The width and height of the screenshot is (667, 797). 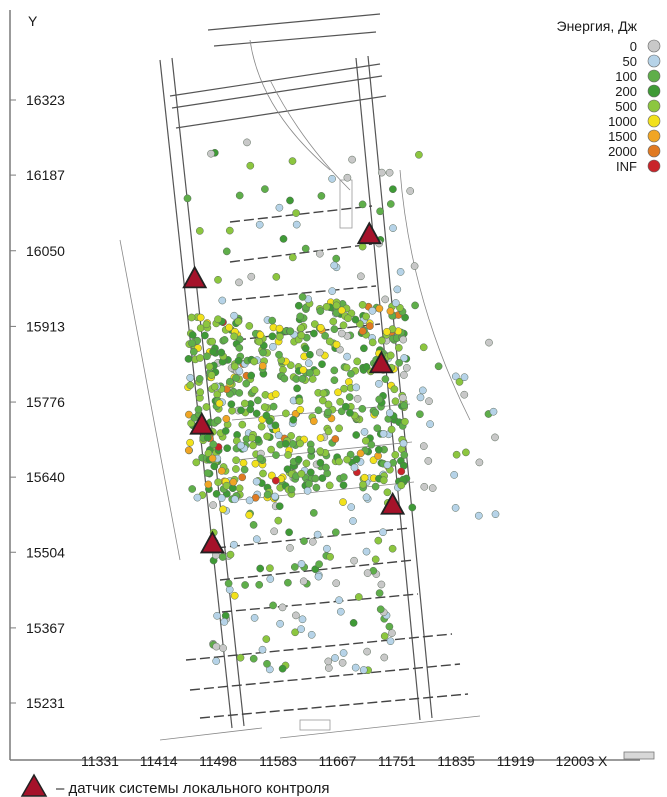 What do you see at coordinates (622, 136) in the screenshot?
I see `legend-label: 1500` at bounding box center [622, 136].